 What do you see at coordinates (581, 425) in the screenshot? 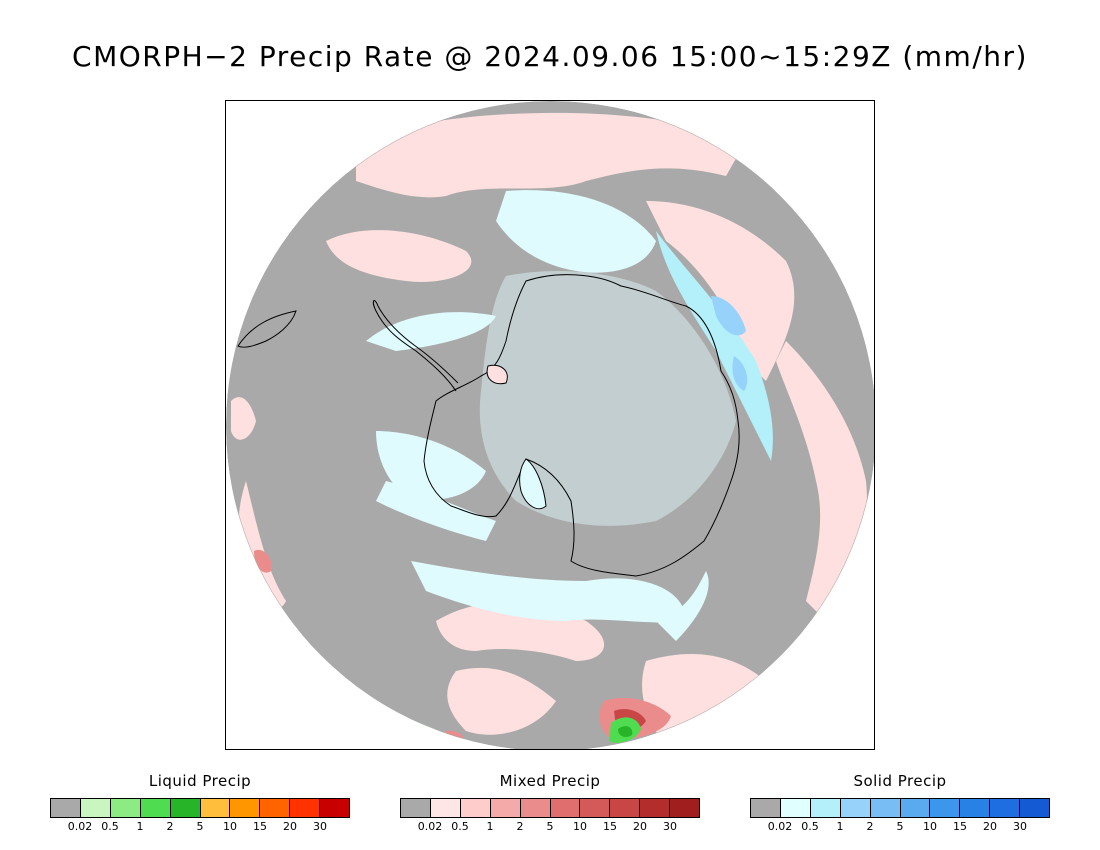
I see `antarctica-coastline` at bounding box center [581, 425].